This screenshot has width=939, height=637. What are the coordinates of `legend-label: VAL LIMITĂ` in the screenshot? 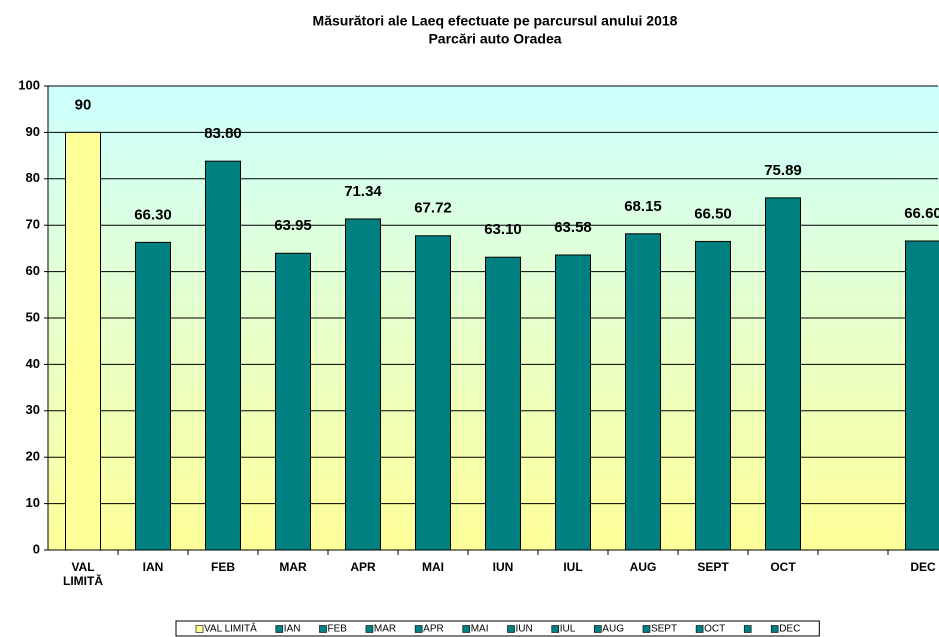 It's located at (230, 628).